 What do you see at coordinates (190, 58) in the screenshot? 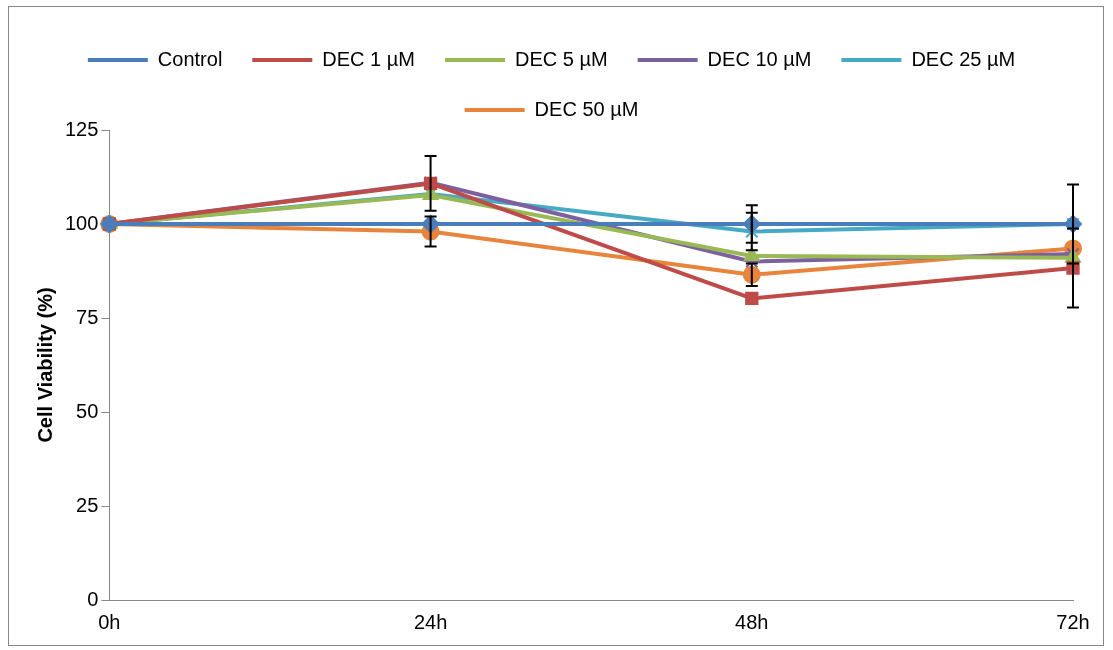
I see `legend-label: Control` at bounding box center [190, 58].